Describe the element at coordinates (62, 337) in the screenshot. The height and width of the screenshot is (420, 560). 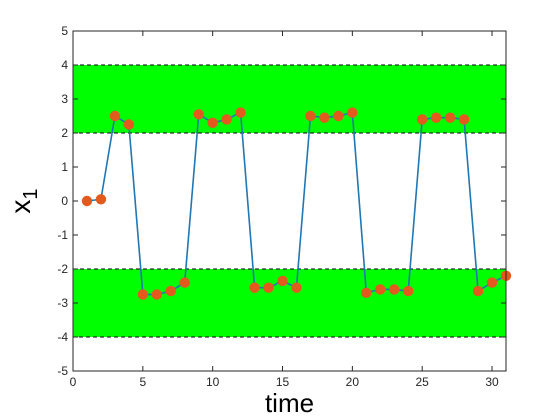
I see `y-tick-label: -4` at that location.